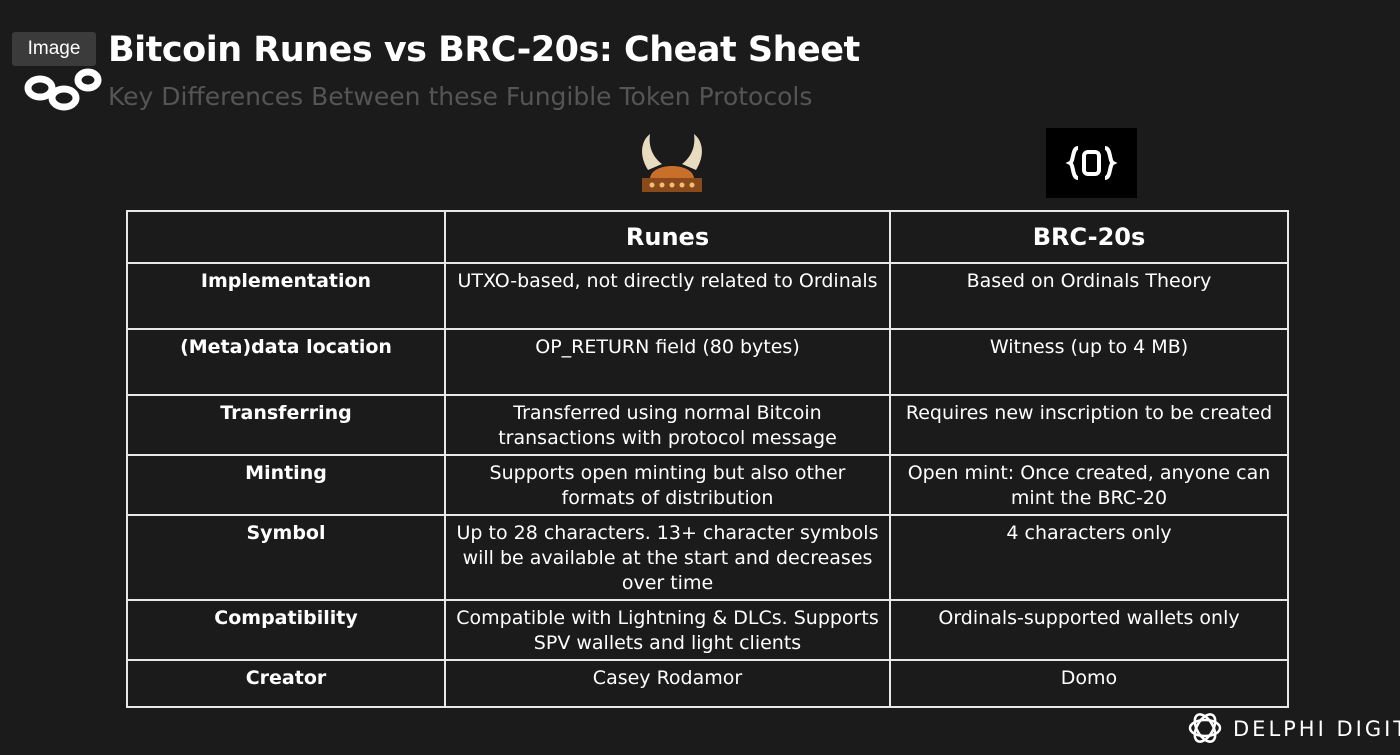 The image size is (1400, 755). I want to click on row-label: Transferring, so click(286, 425).